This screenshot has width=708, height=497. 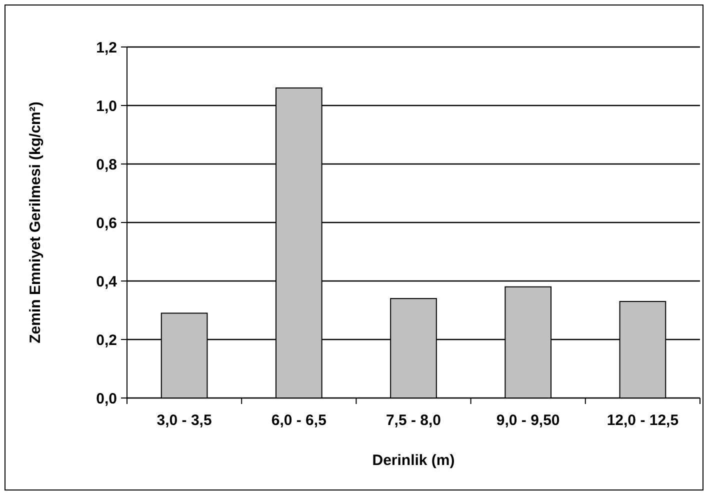 What do you see at coordinates (413, 460) in the screenshot?
I see `x-axis-title: Derinlik (m)` at bounding box center [413, 460].